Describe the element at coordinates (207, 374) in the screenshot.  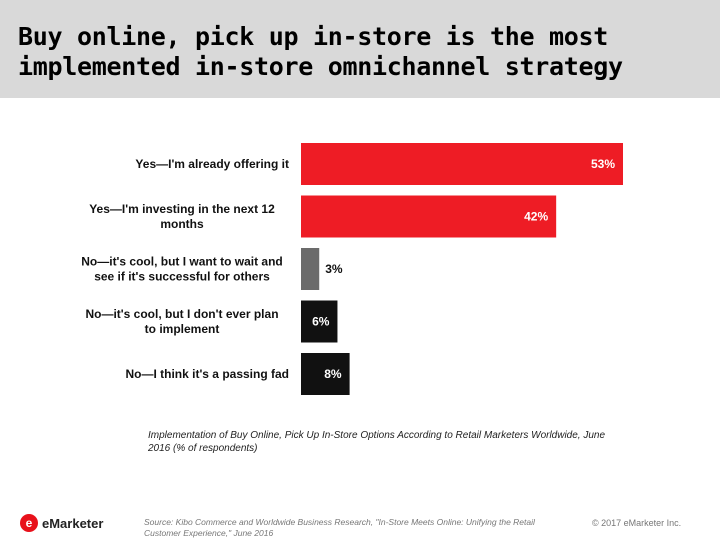
I see `category-label-5-line-1: No—I think it's a passing fad` at that location.